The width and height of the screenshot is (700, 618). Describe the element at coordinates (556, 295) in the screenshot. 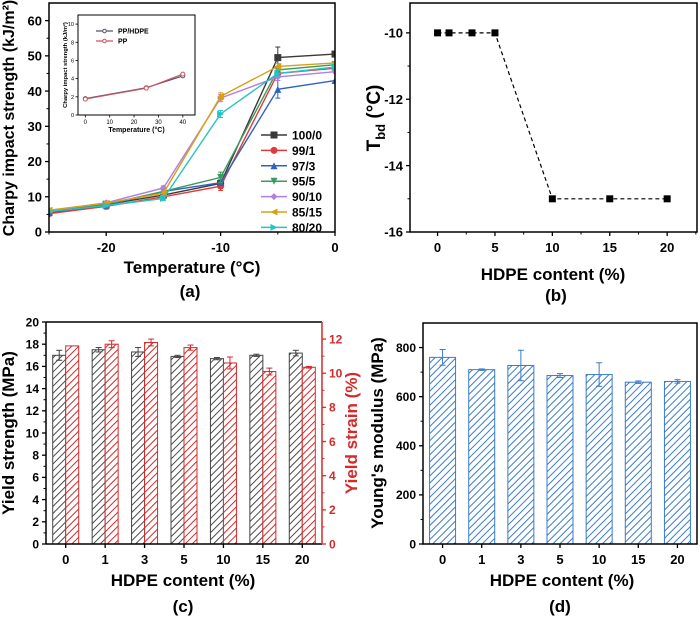

I see `panel-b-label: (b)` at that location.